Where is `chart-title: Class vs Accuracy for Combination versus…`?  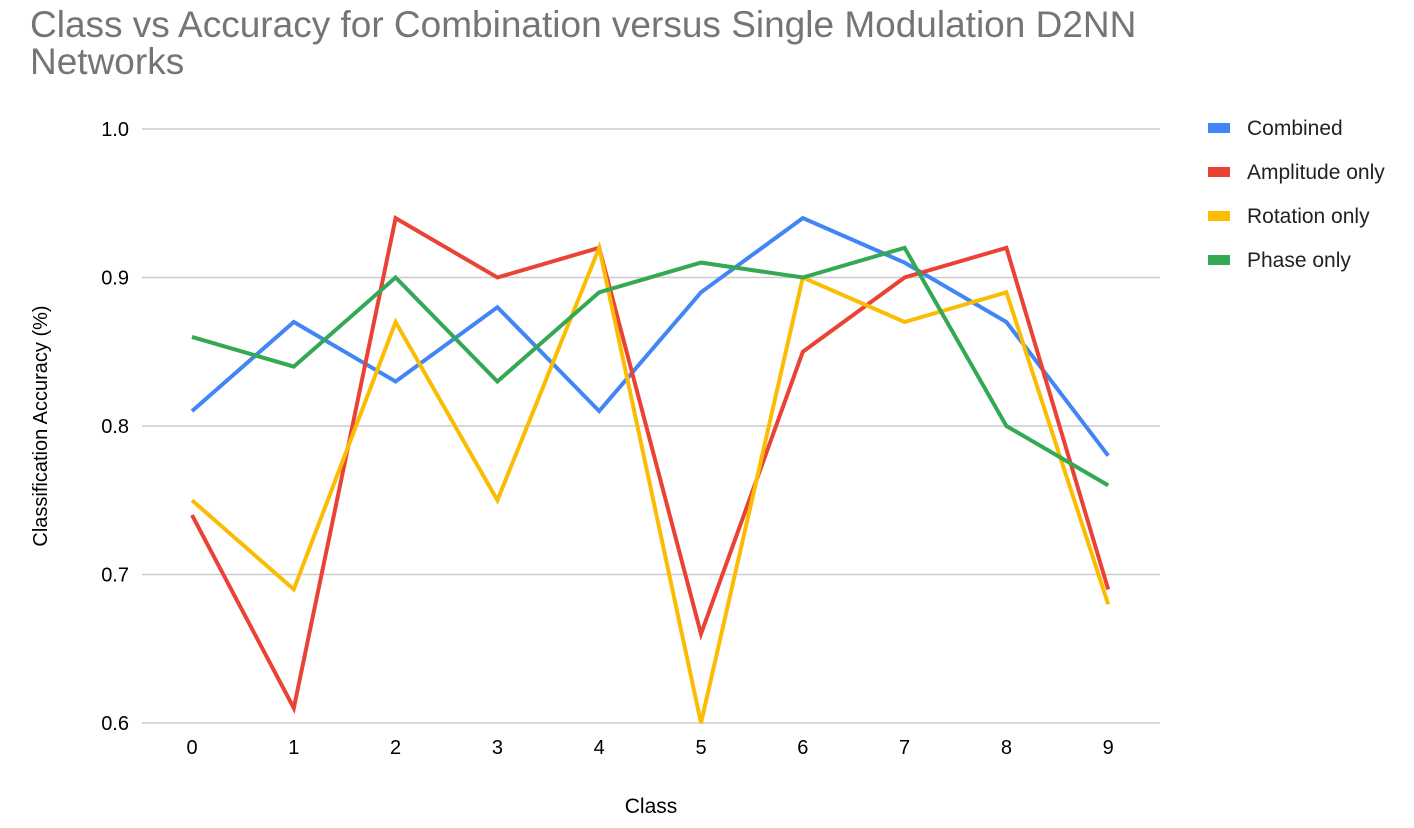
chart-title: Class vs Accuracy for Combination versus… is located at coordinates (583, 43).